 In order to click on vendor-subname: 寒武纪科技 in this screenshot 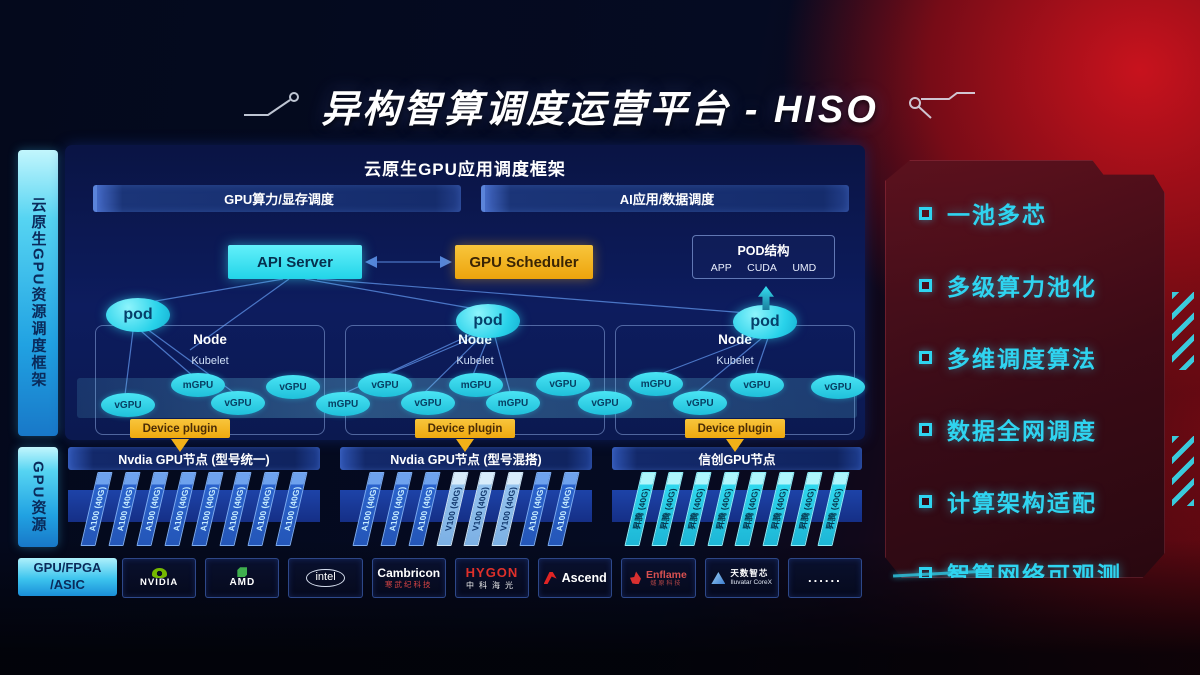, I will do `click(409, 584)`.